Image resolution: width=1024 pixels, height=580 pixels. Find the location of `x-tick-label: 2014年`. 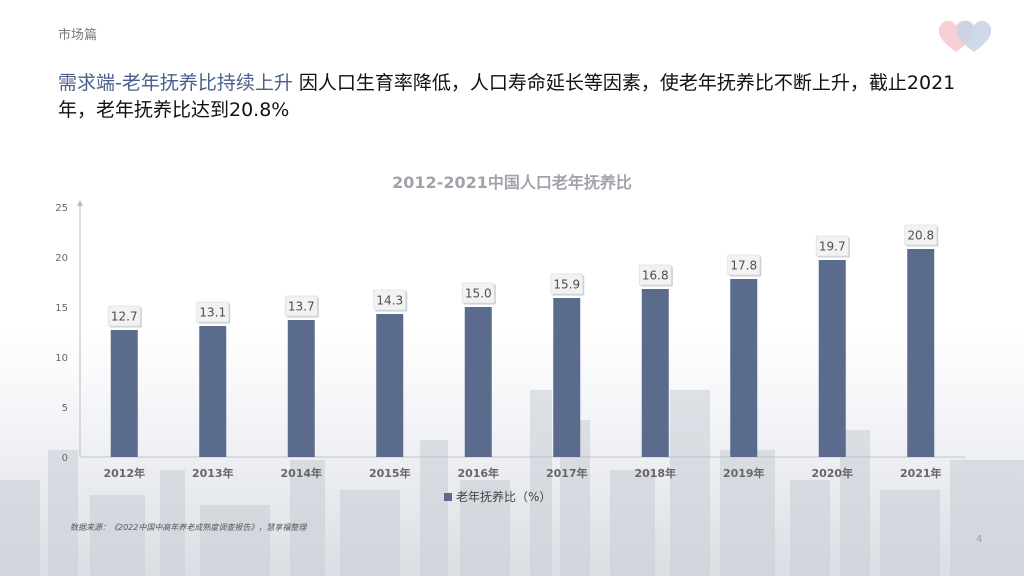

x-tick-label: 2014年 is located at coordinates (301, 473).